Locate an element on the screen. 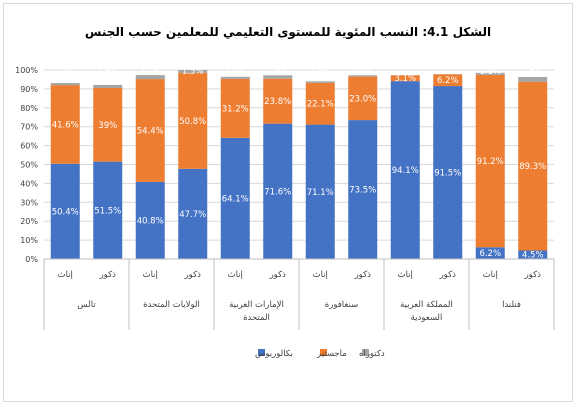  data-label: 0.7% is located at coordinates (363, 72).